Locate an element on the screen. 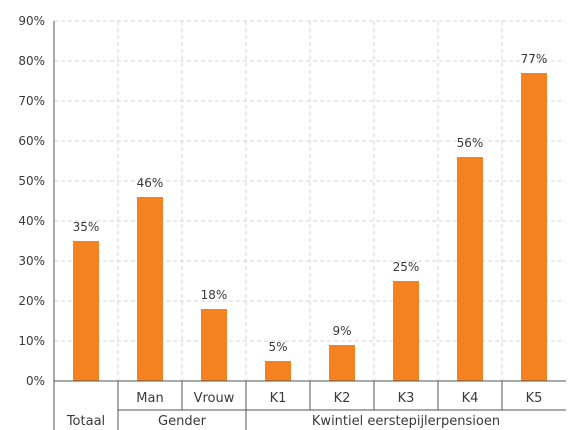 The width and height of the screenshot is (569, 430). data-label: 5% is located at coordinates (277, 347).